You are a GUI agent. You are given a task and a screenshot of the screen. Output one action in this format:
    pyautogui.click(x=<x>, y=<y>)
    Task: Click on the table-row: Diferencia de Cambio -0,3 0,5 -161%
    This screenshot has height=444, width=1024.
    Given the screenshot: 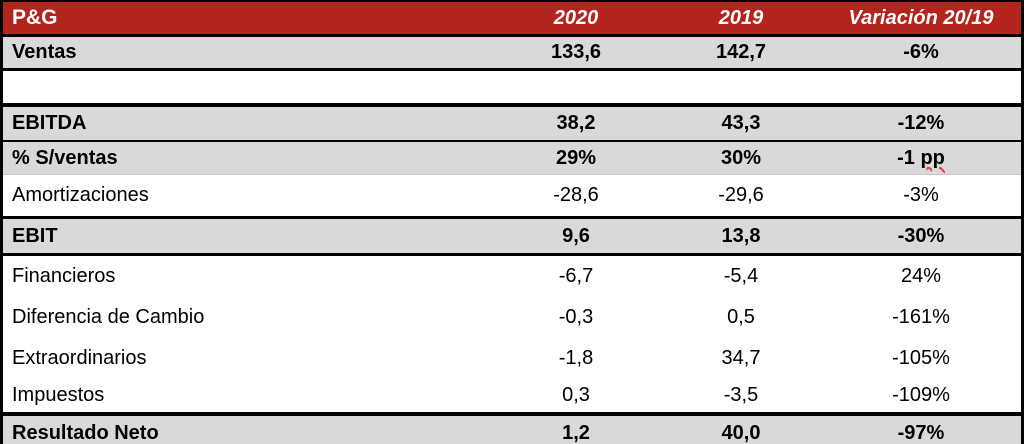 What is the action you would take?
    pyautogui.click(x=512, y=317)
    